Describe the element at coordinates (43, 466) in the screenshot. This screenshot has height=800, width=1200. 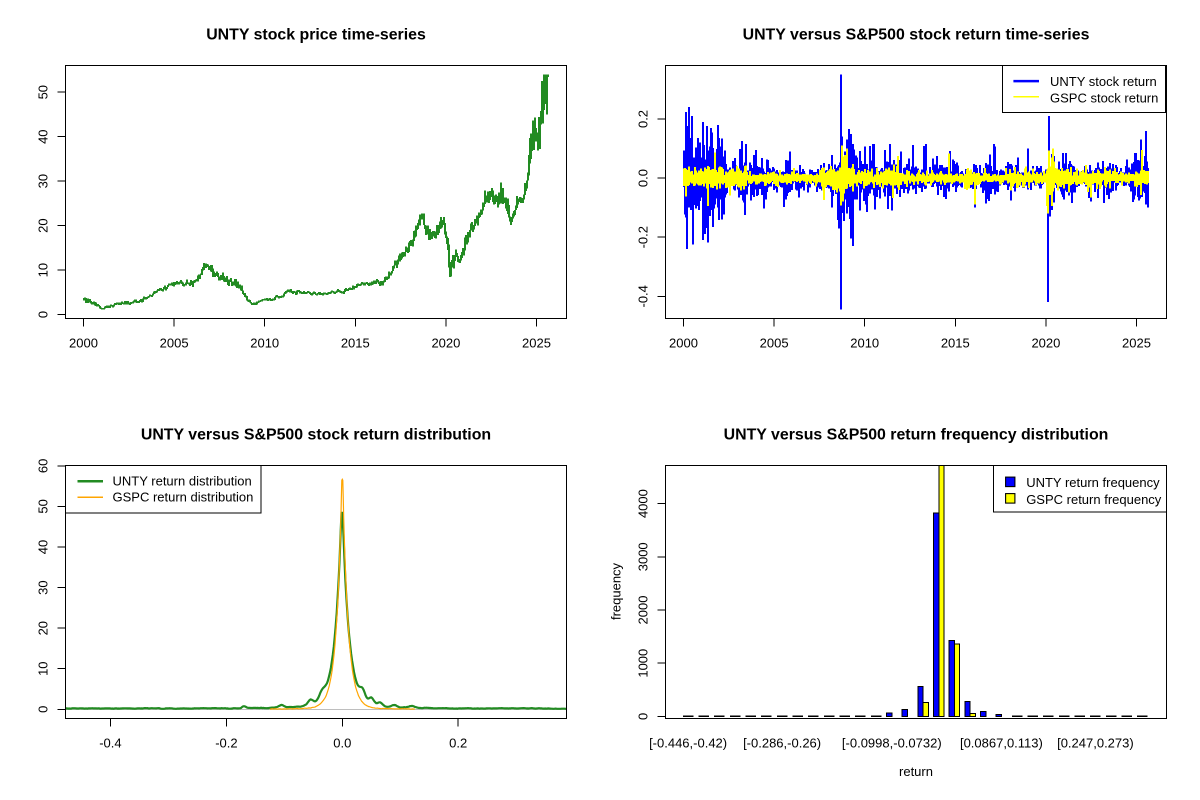
I see `svg-text: 60` at that location.